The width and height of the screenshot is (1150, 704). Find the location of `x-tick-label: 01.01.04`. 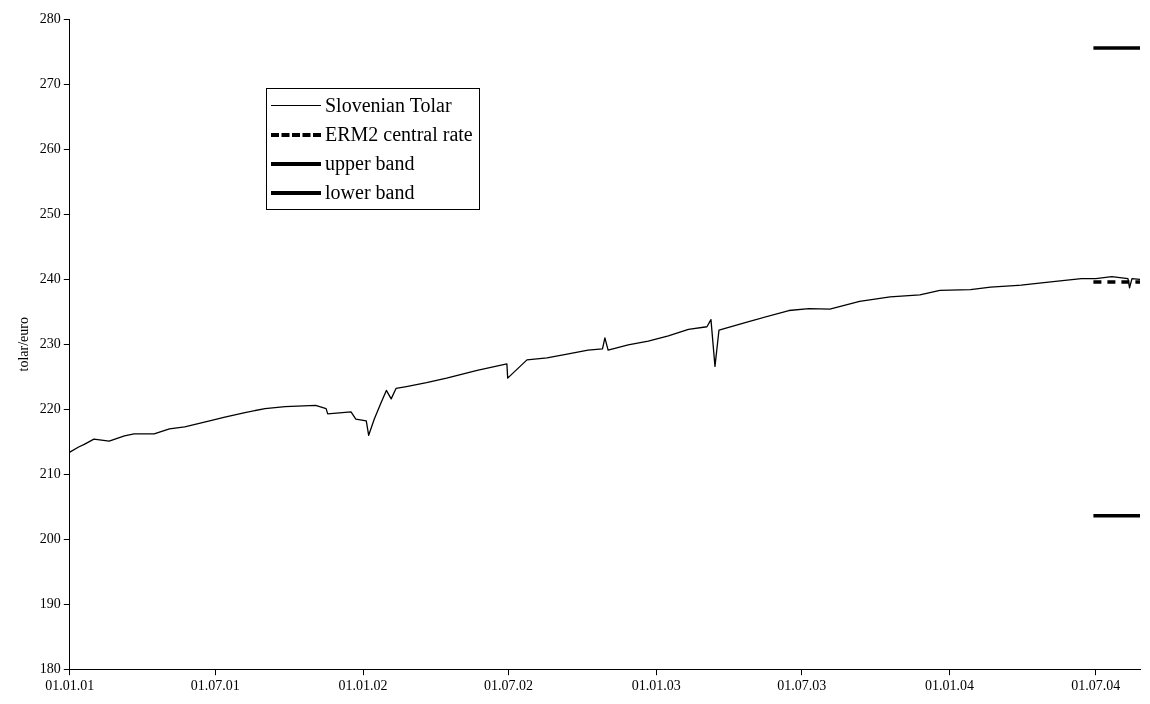

x-tick-label: 01.01.04 is located at coordinates (950, 686).